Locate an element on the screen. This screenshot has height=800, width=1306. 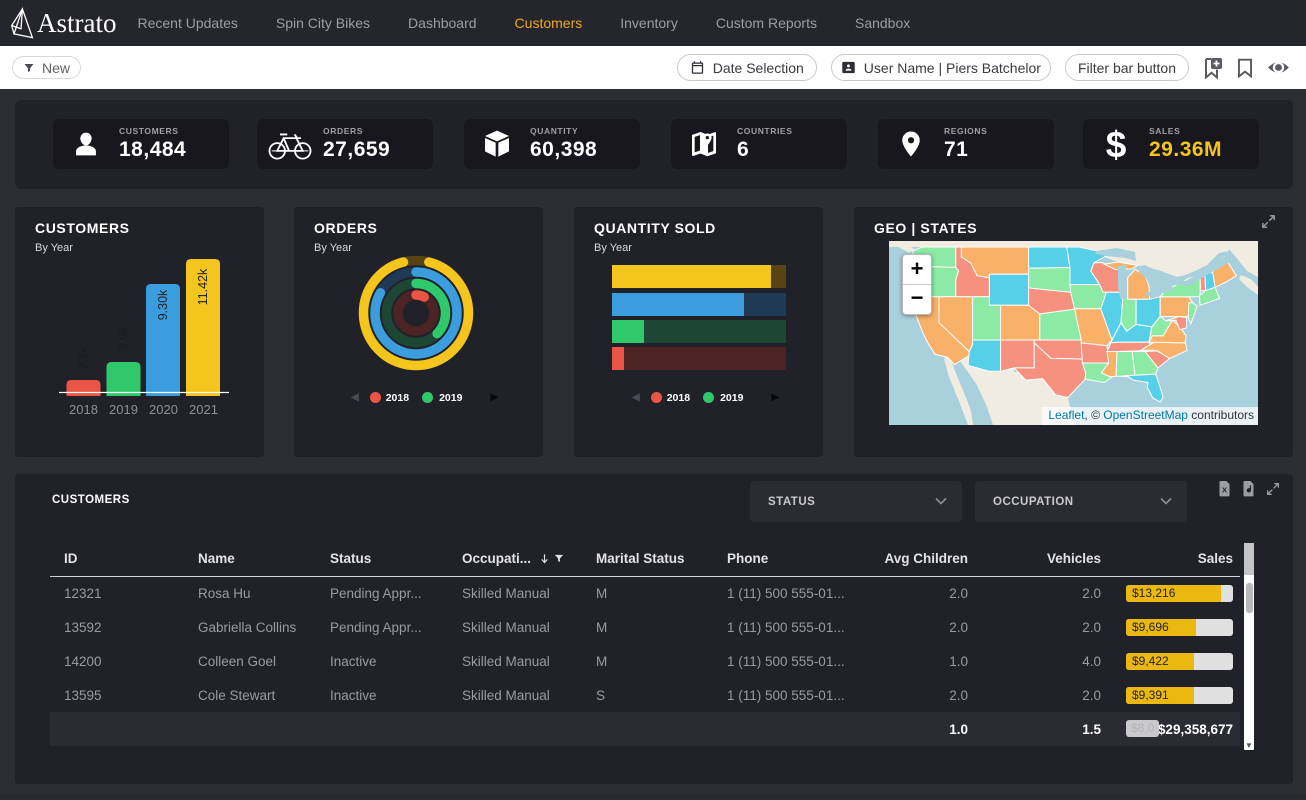
svg-text: 2019 is located at coordinates (123, 409).